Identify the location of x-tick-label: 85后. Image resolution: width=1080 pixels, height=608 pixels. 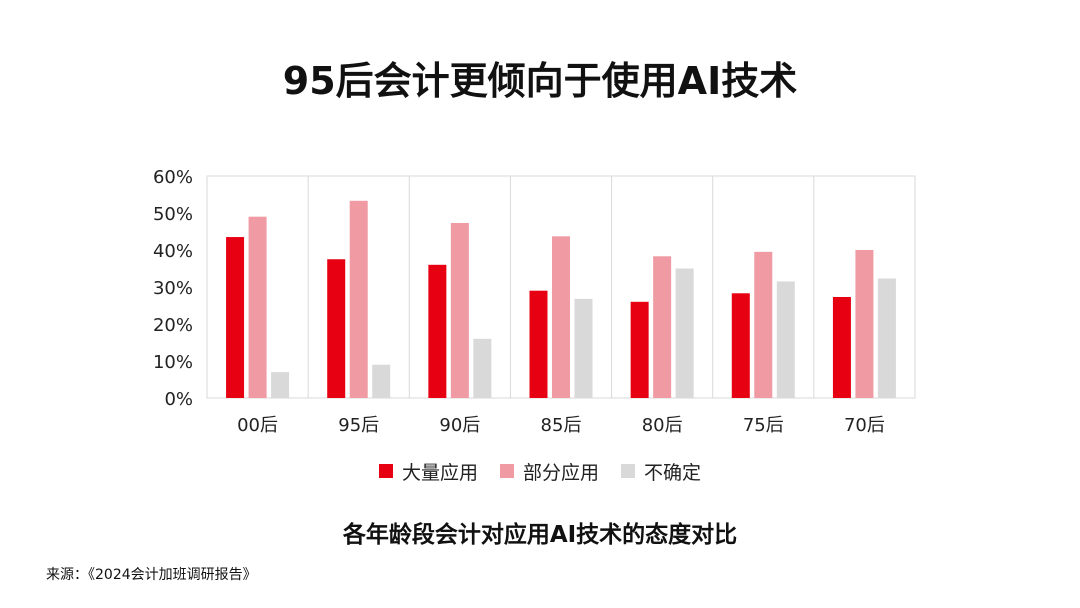
(561, 425).